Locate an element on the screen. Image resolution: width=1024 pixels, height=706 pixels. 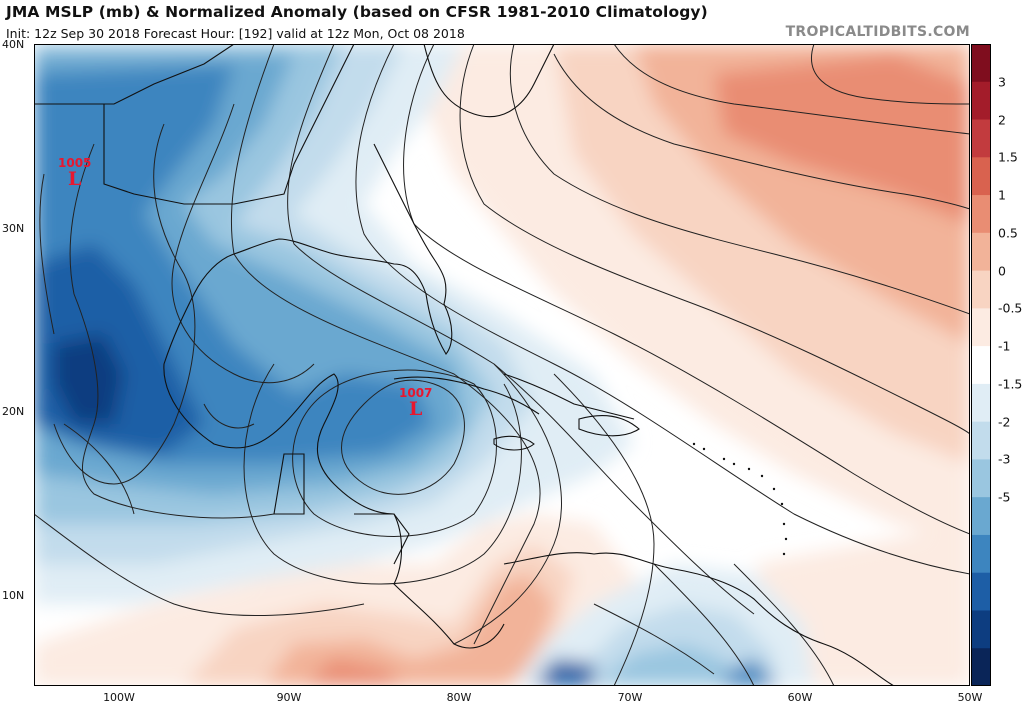
colorbar-tick-label: 1.5 is located at coordinates (1008, 157).